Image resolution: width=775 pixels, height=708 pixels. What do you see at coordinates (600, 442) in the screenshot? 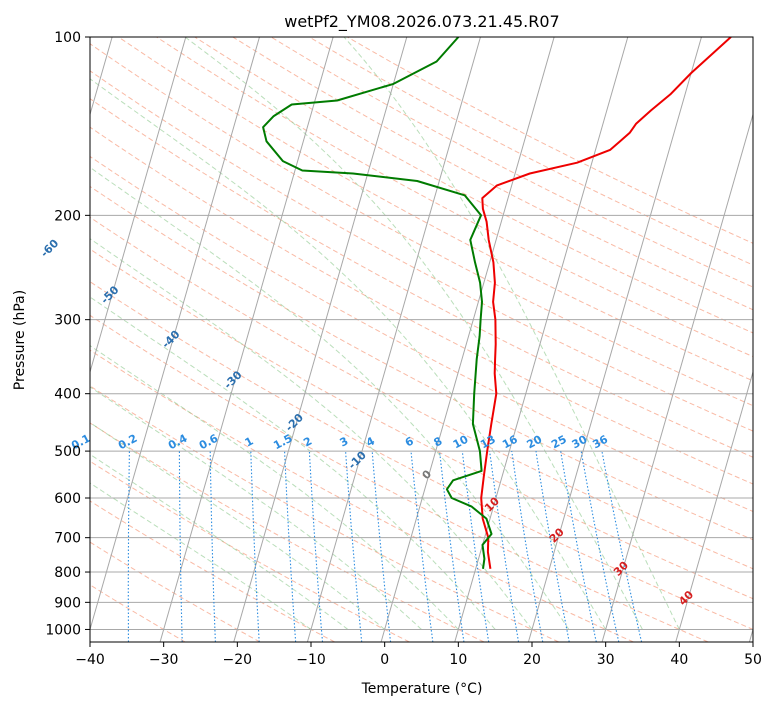
I see `mixing-ratio-label: 36` at bounding box center [600, 442].